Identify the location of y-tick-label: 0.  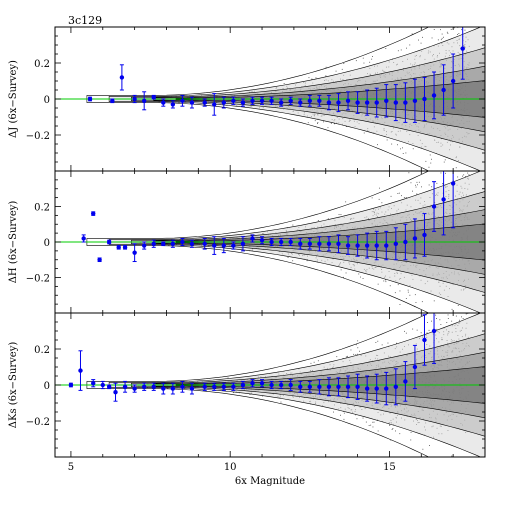
(47, 100).